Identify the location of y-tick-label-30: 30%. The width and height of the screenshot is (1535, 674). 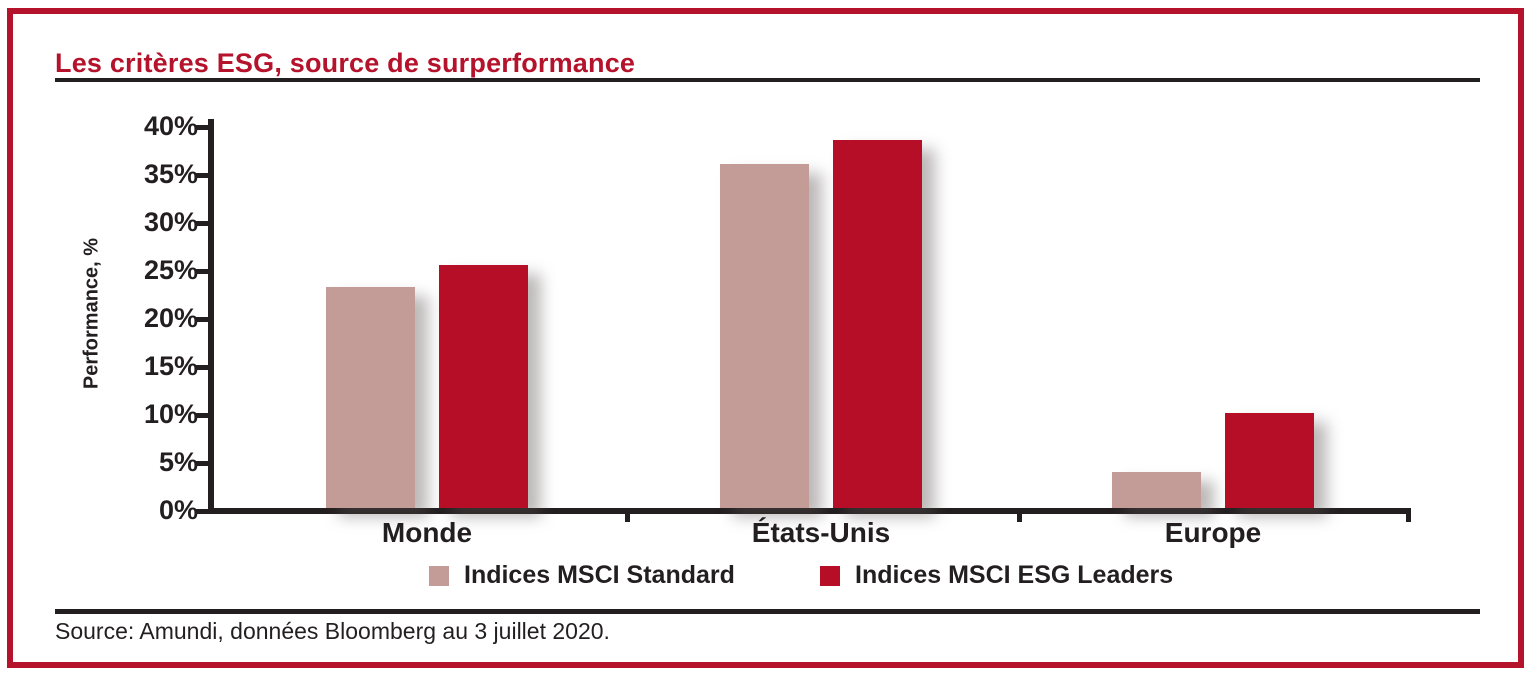
(170, 222).